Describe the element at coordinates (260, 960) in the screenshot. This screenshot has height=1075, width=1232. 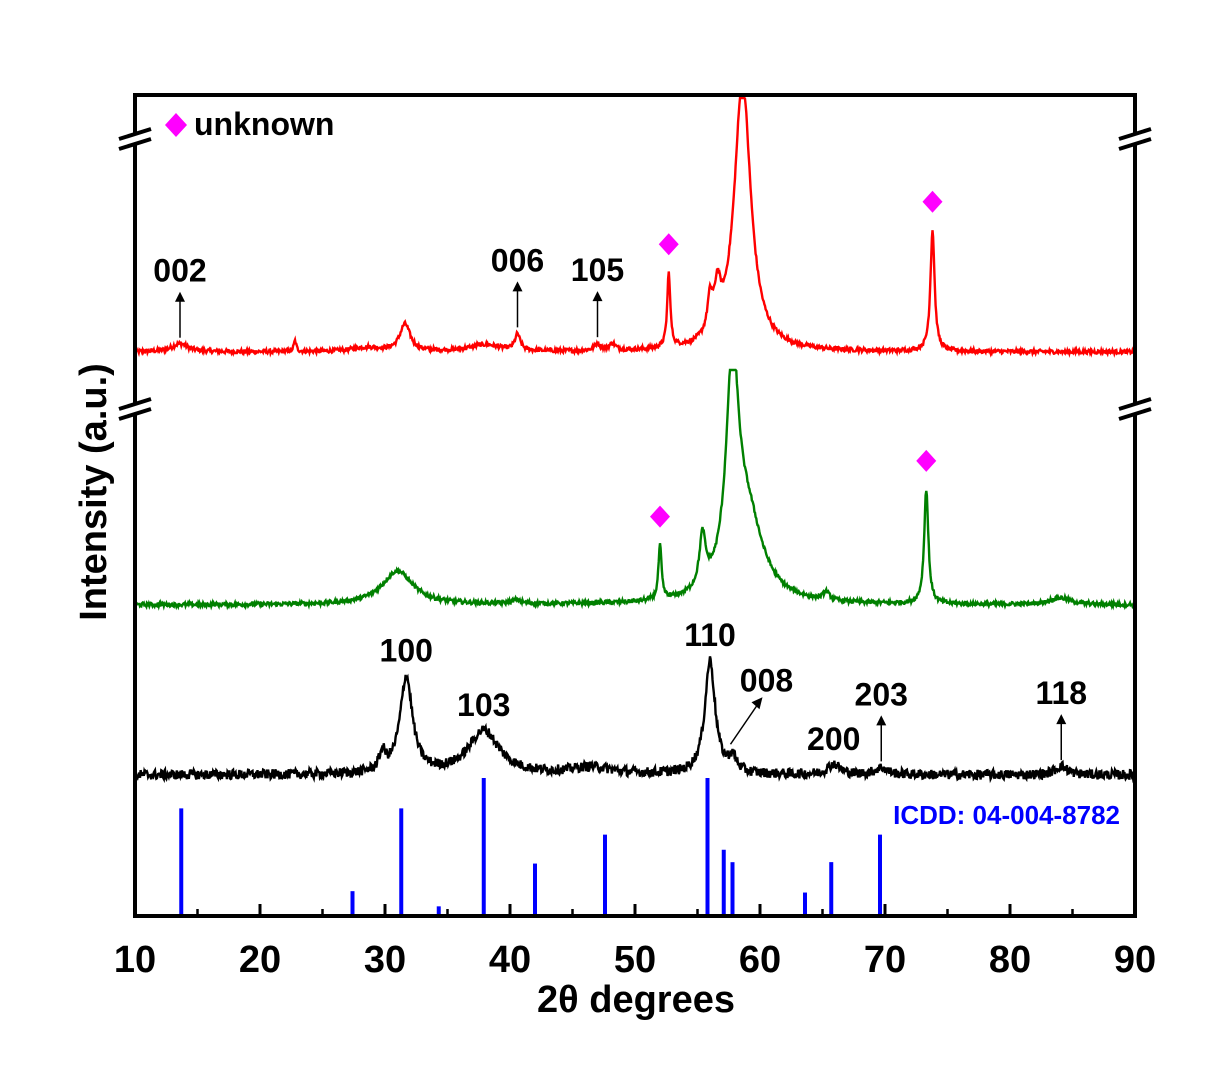
I see `x-tick-label: 20` at that location.